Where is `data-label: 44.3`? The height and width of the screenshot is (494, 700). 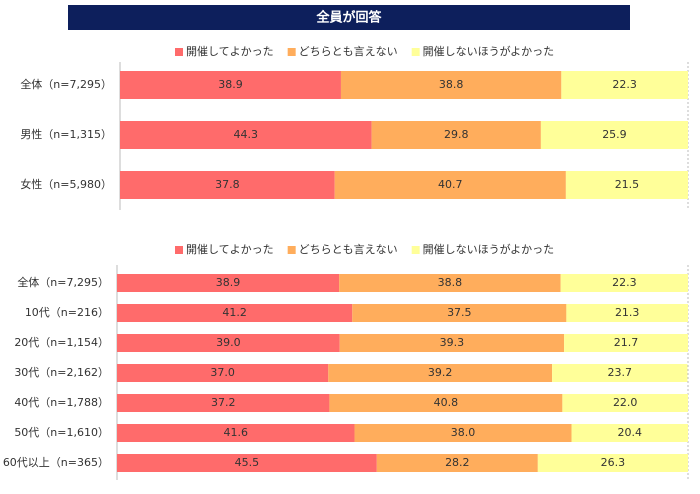
data-label: 44.3 is located at coordinates (246, 134).